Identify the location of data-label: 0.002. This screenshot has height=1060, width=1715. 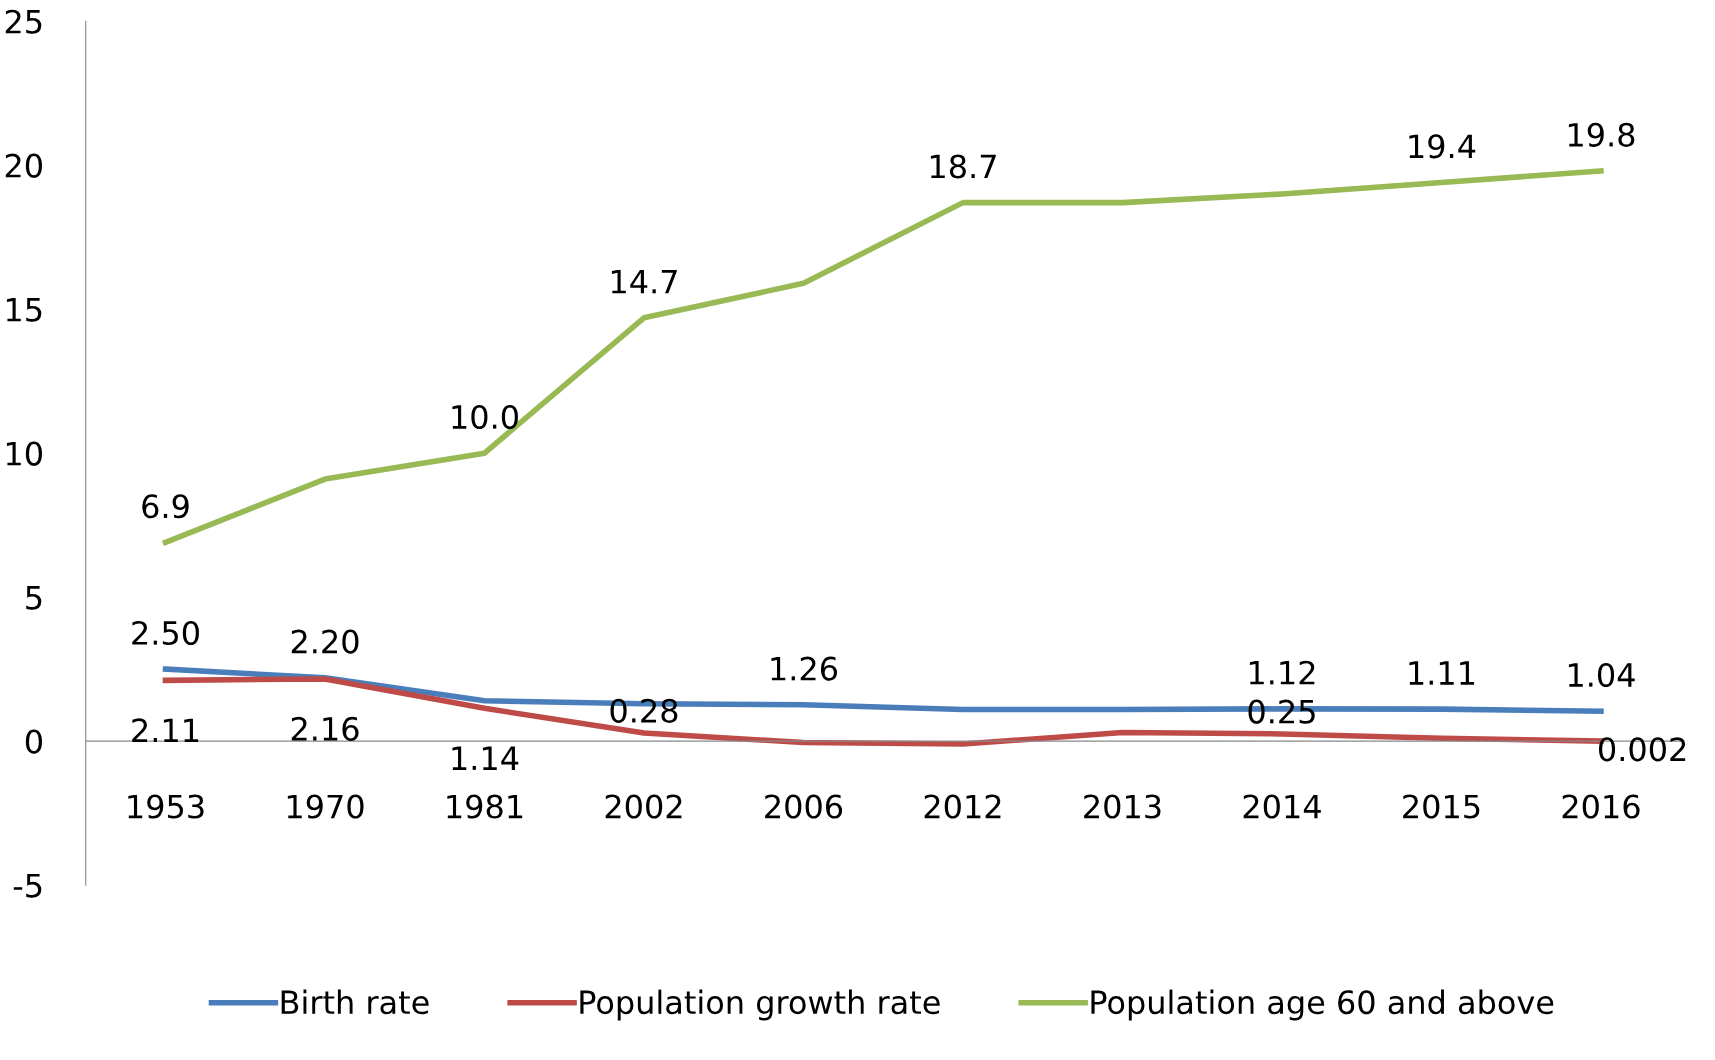
(1642, 749).